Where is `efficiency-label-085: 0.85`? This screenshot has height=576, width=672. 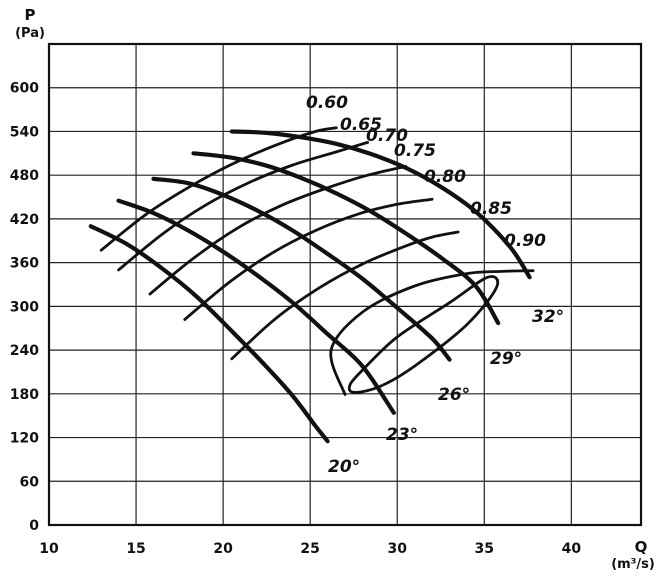
efficiency-label-085: 0.85 is located at coordinates (491, 209).